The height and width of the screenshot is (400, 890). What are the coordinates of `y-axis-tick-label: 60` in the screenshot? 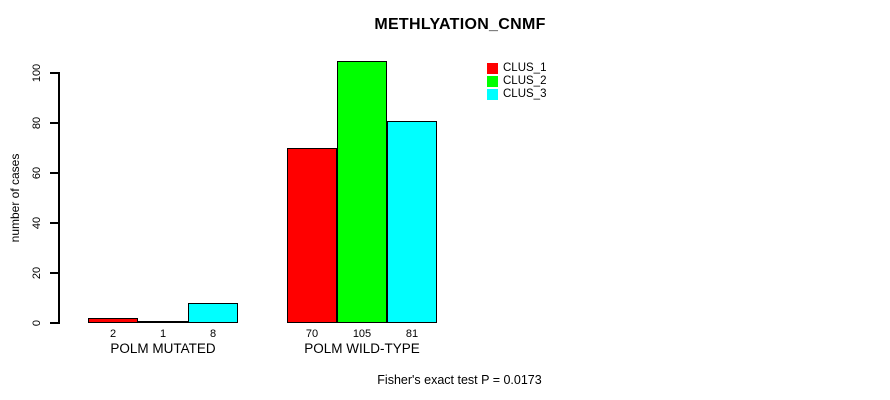 It's located at (37, 173).